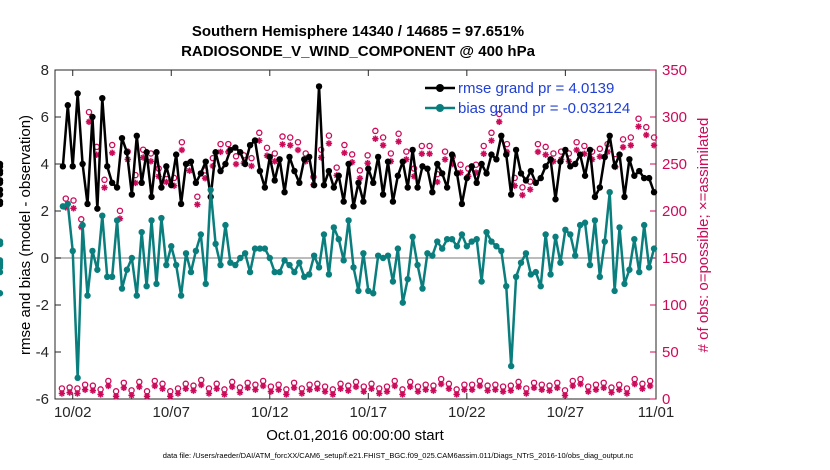  Describe the element at coordinates (358, 51) in the screenshot. I see `chart-title-line2: RADIOSONDE_V_WIND_COMPONENT @ 400 hPa` at that location.